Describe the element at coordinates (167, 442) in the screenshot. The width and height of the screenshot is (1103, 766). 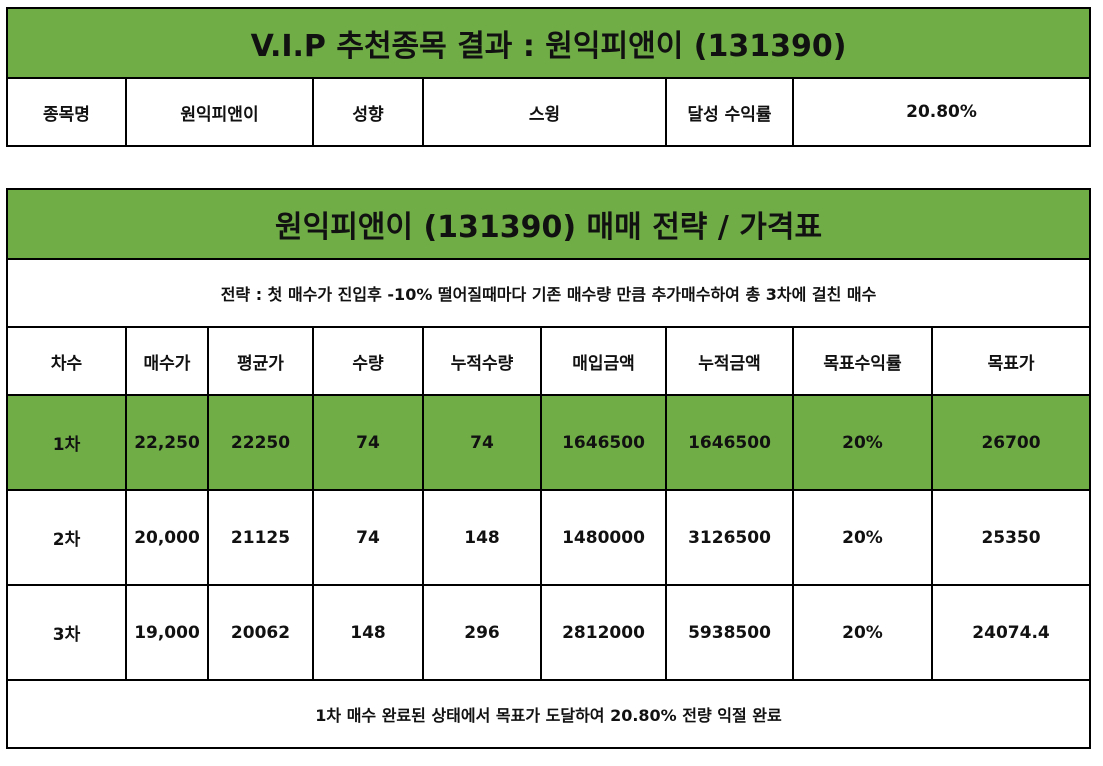
I see `table-cell: 22,250` at that location.